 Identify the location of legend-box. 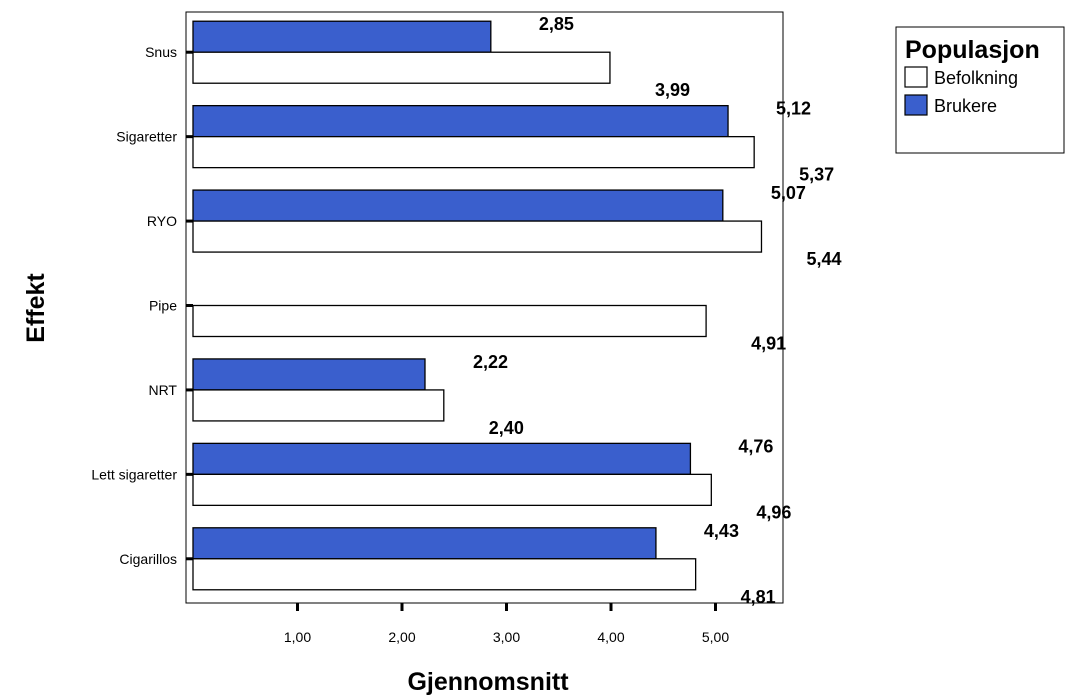
(980, 90).